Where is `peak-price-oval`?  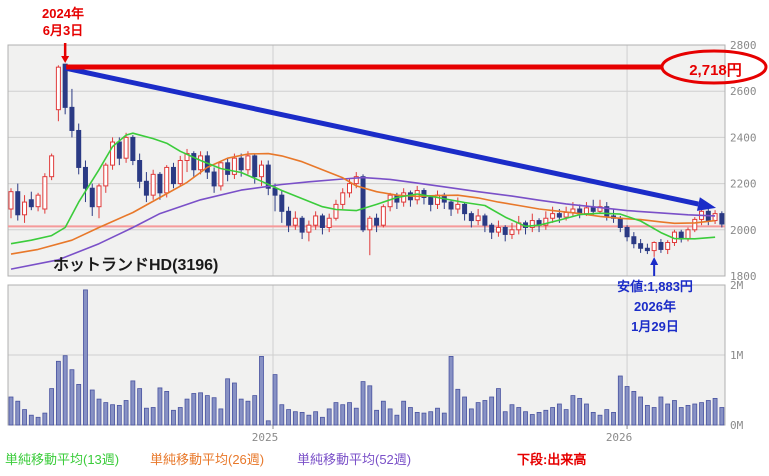
peak-price-oval is located at coordinates (714, 67).